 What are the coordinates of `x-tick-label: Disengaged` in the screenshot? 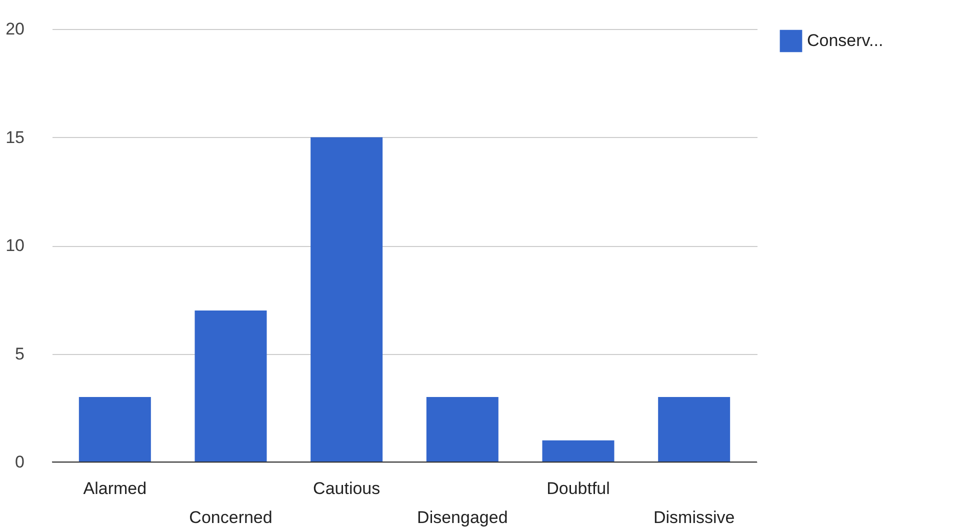 It's located at (462, 517).